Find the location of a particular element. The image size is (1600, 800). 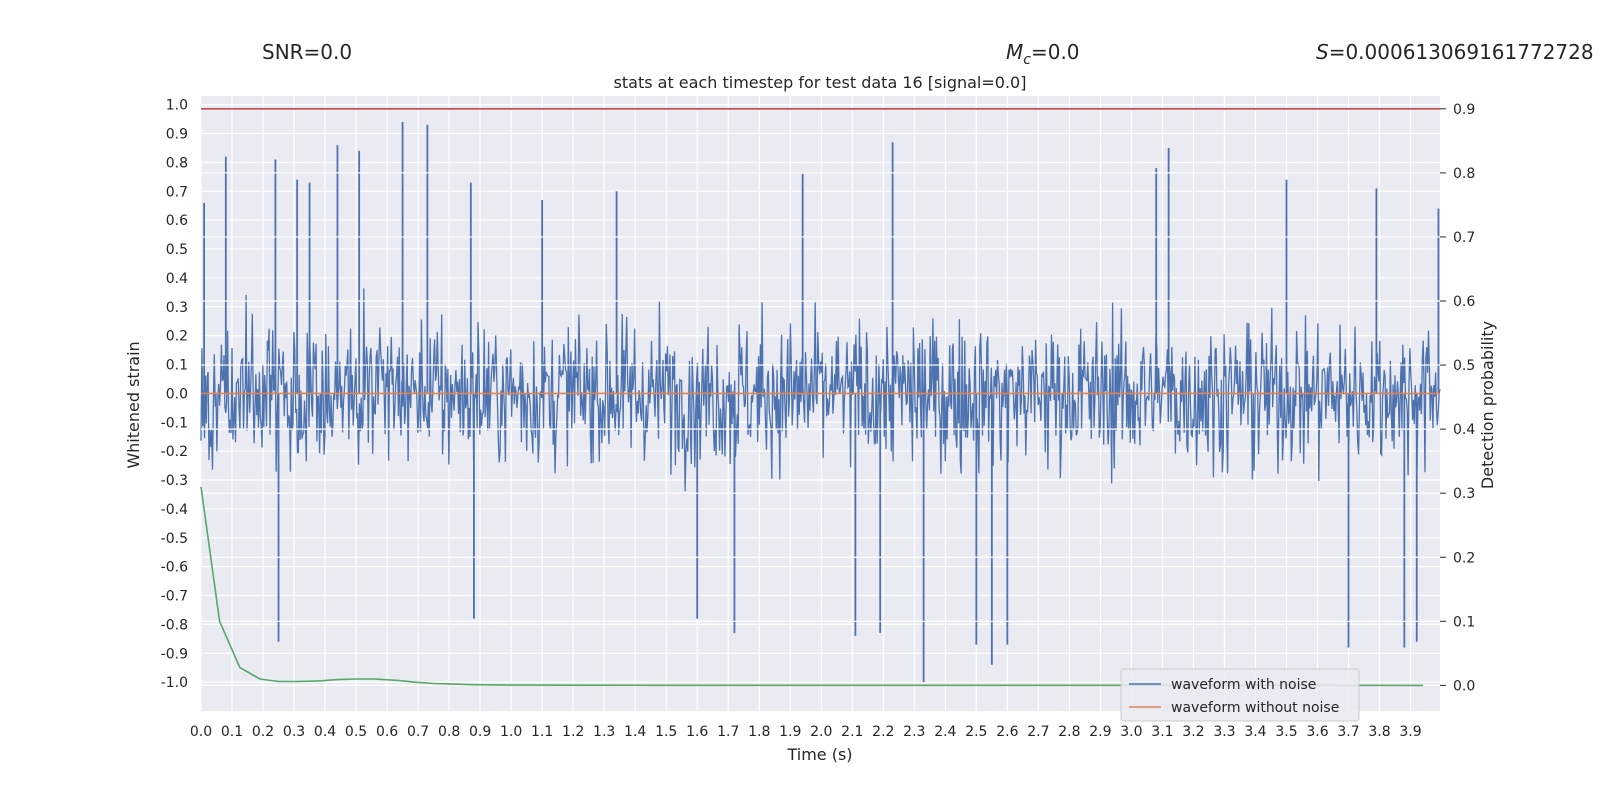

x-tick-label: 2.3 is located at coordinates (914, 732).